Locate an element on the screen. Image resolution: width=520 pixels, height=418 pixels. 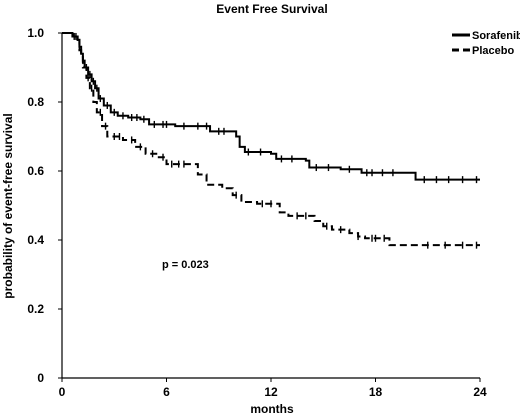
legend-label-placebo: Placebo is located at coordinates (493, 51).